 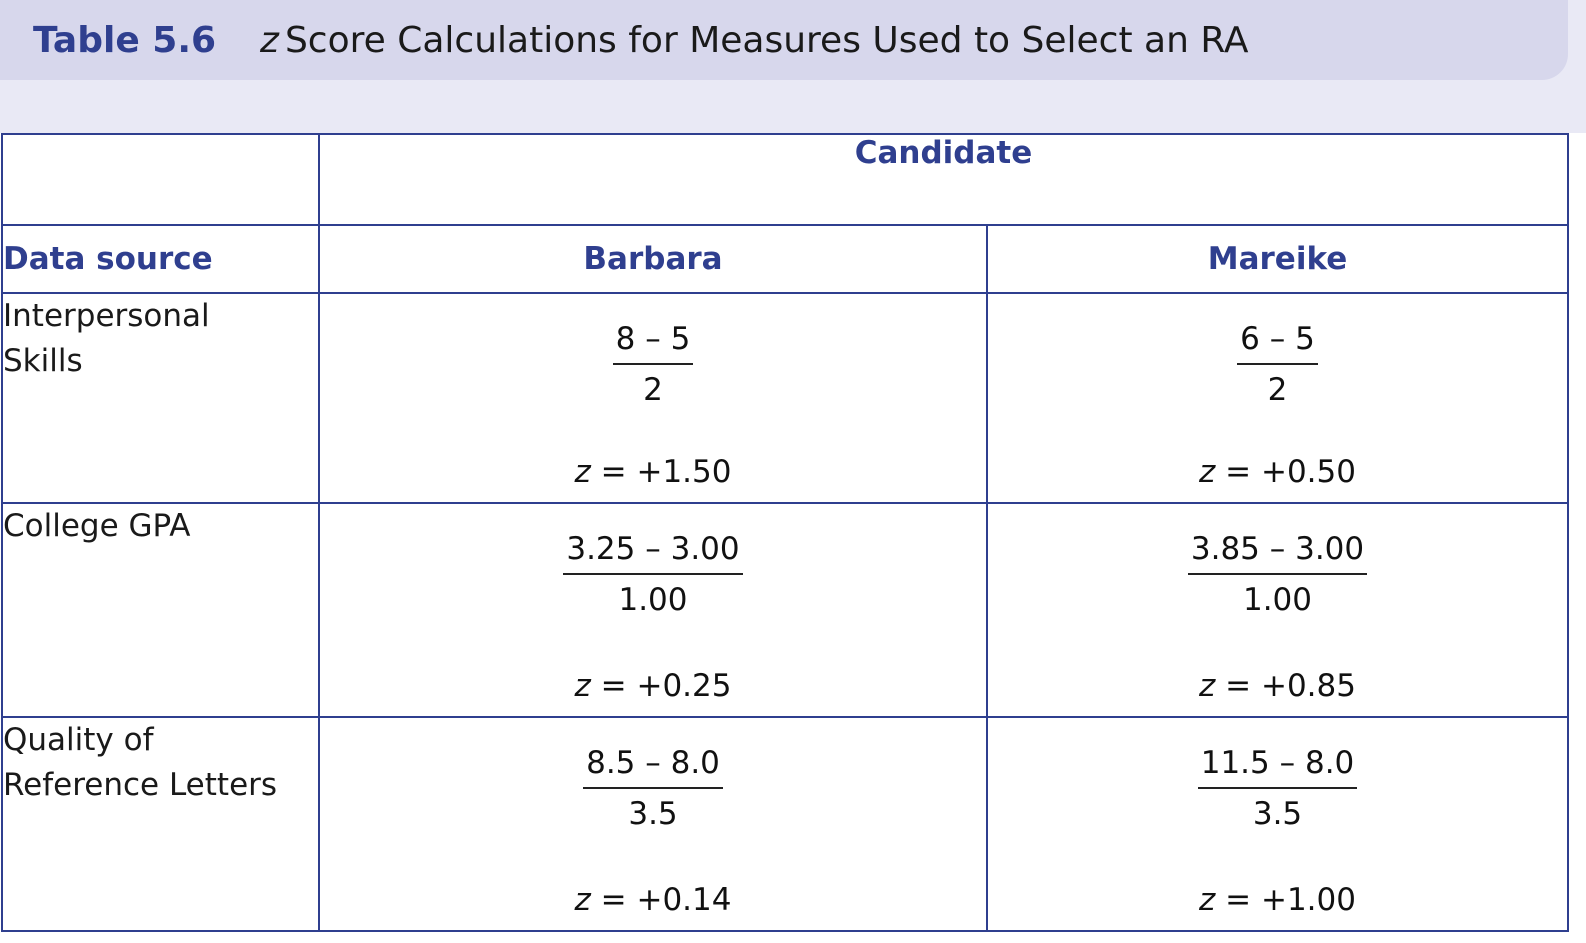 I want to click on calc-cell-barbara: 8.5 – 8.0 3.5 z = +0.14, so click(x=653, y=824).